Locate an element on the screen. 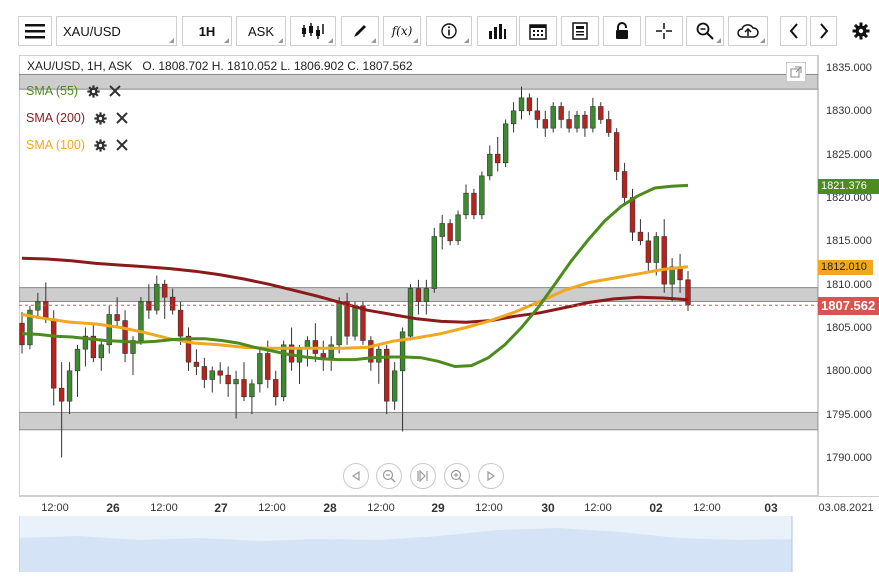  zoom-out-icon is located at coordinates (389, 476).